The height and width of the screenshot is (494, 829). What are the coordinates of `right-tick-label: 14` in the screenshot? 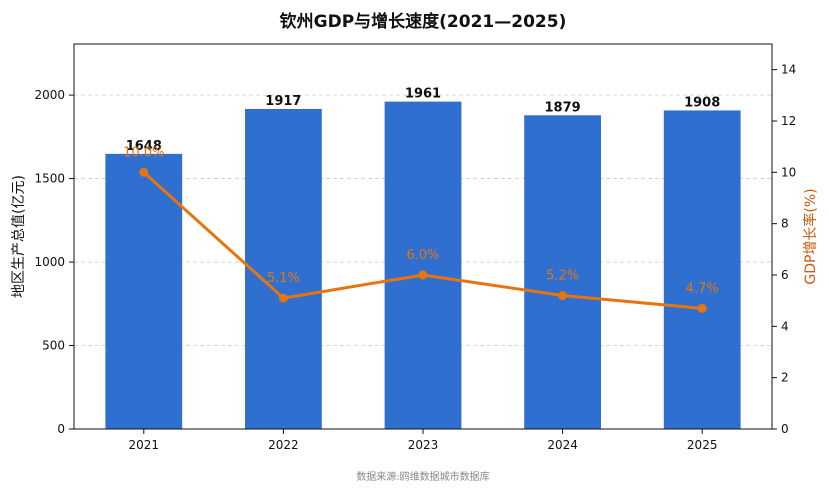 It's located at (788, 70).